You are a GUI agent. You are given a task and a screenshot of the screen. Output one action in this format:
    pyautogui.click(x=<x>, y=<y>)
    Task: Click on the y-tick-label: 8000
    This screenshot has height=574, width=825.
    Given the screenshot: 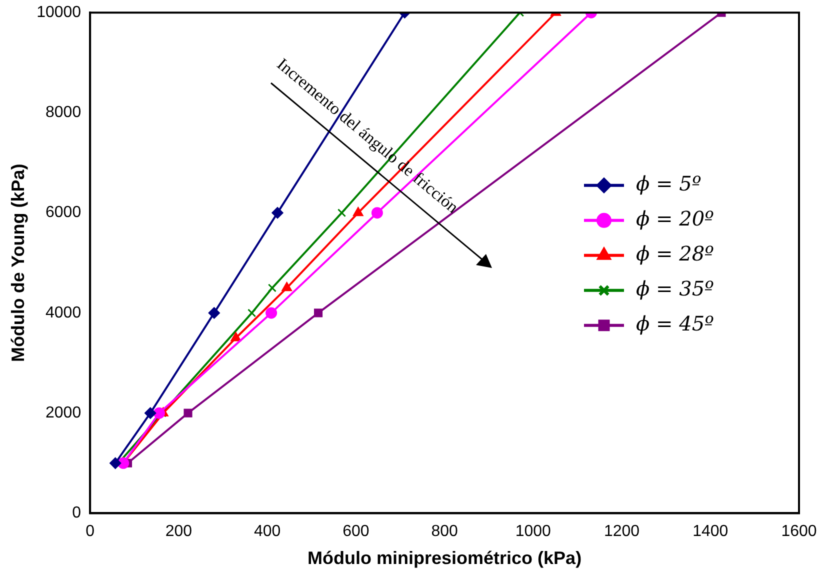 What is the action you would take?
    pyautogui.click(x=64, y=113)
    